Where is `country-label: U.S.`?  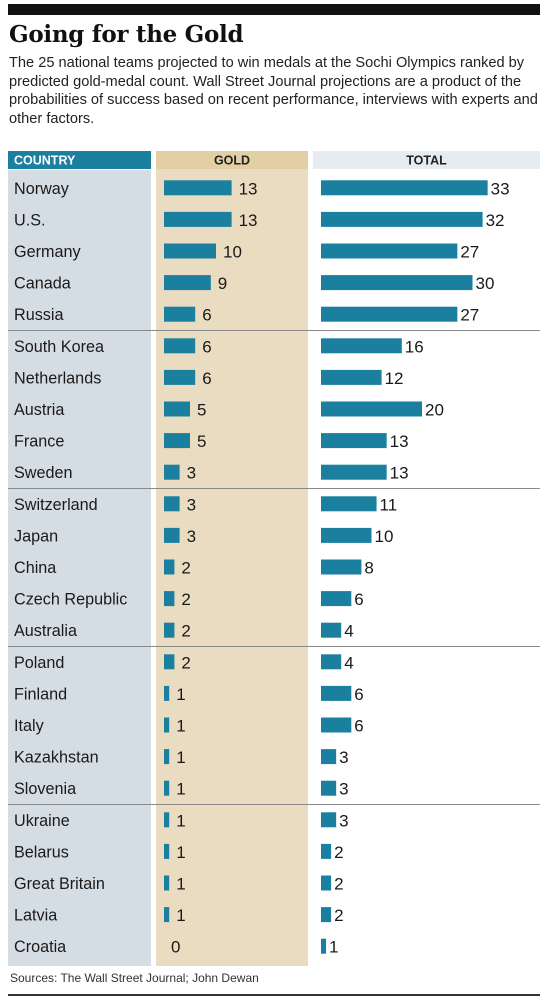
country-label: U.S. is located at coordinates (29, 220).